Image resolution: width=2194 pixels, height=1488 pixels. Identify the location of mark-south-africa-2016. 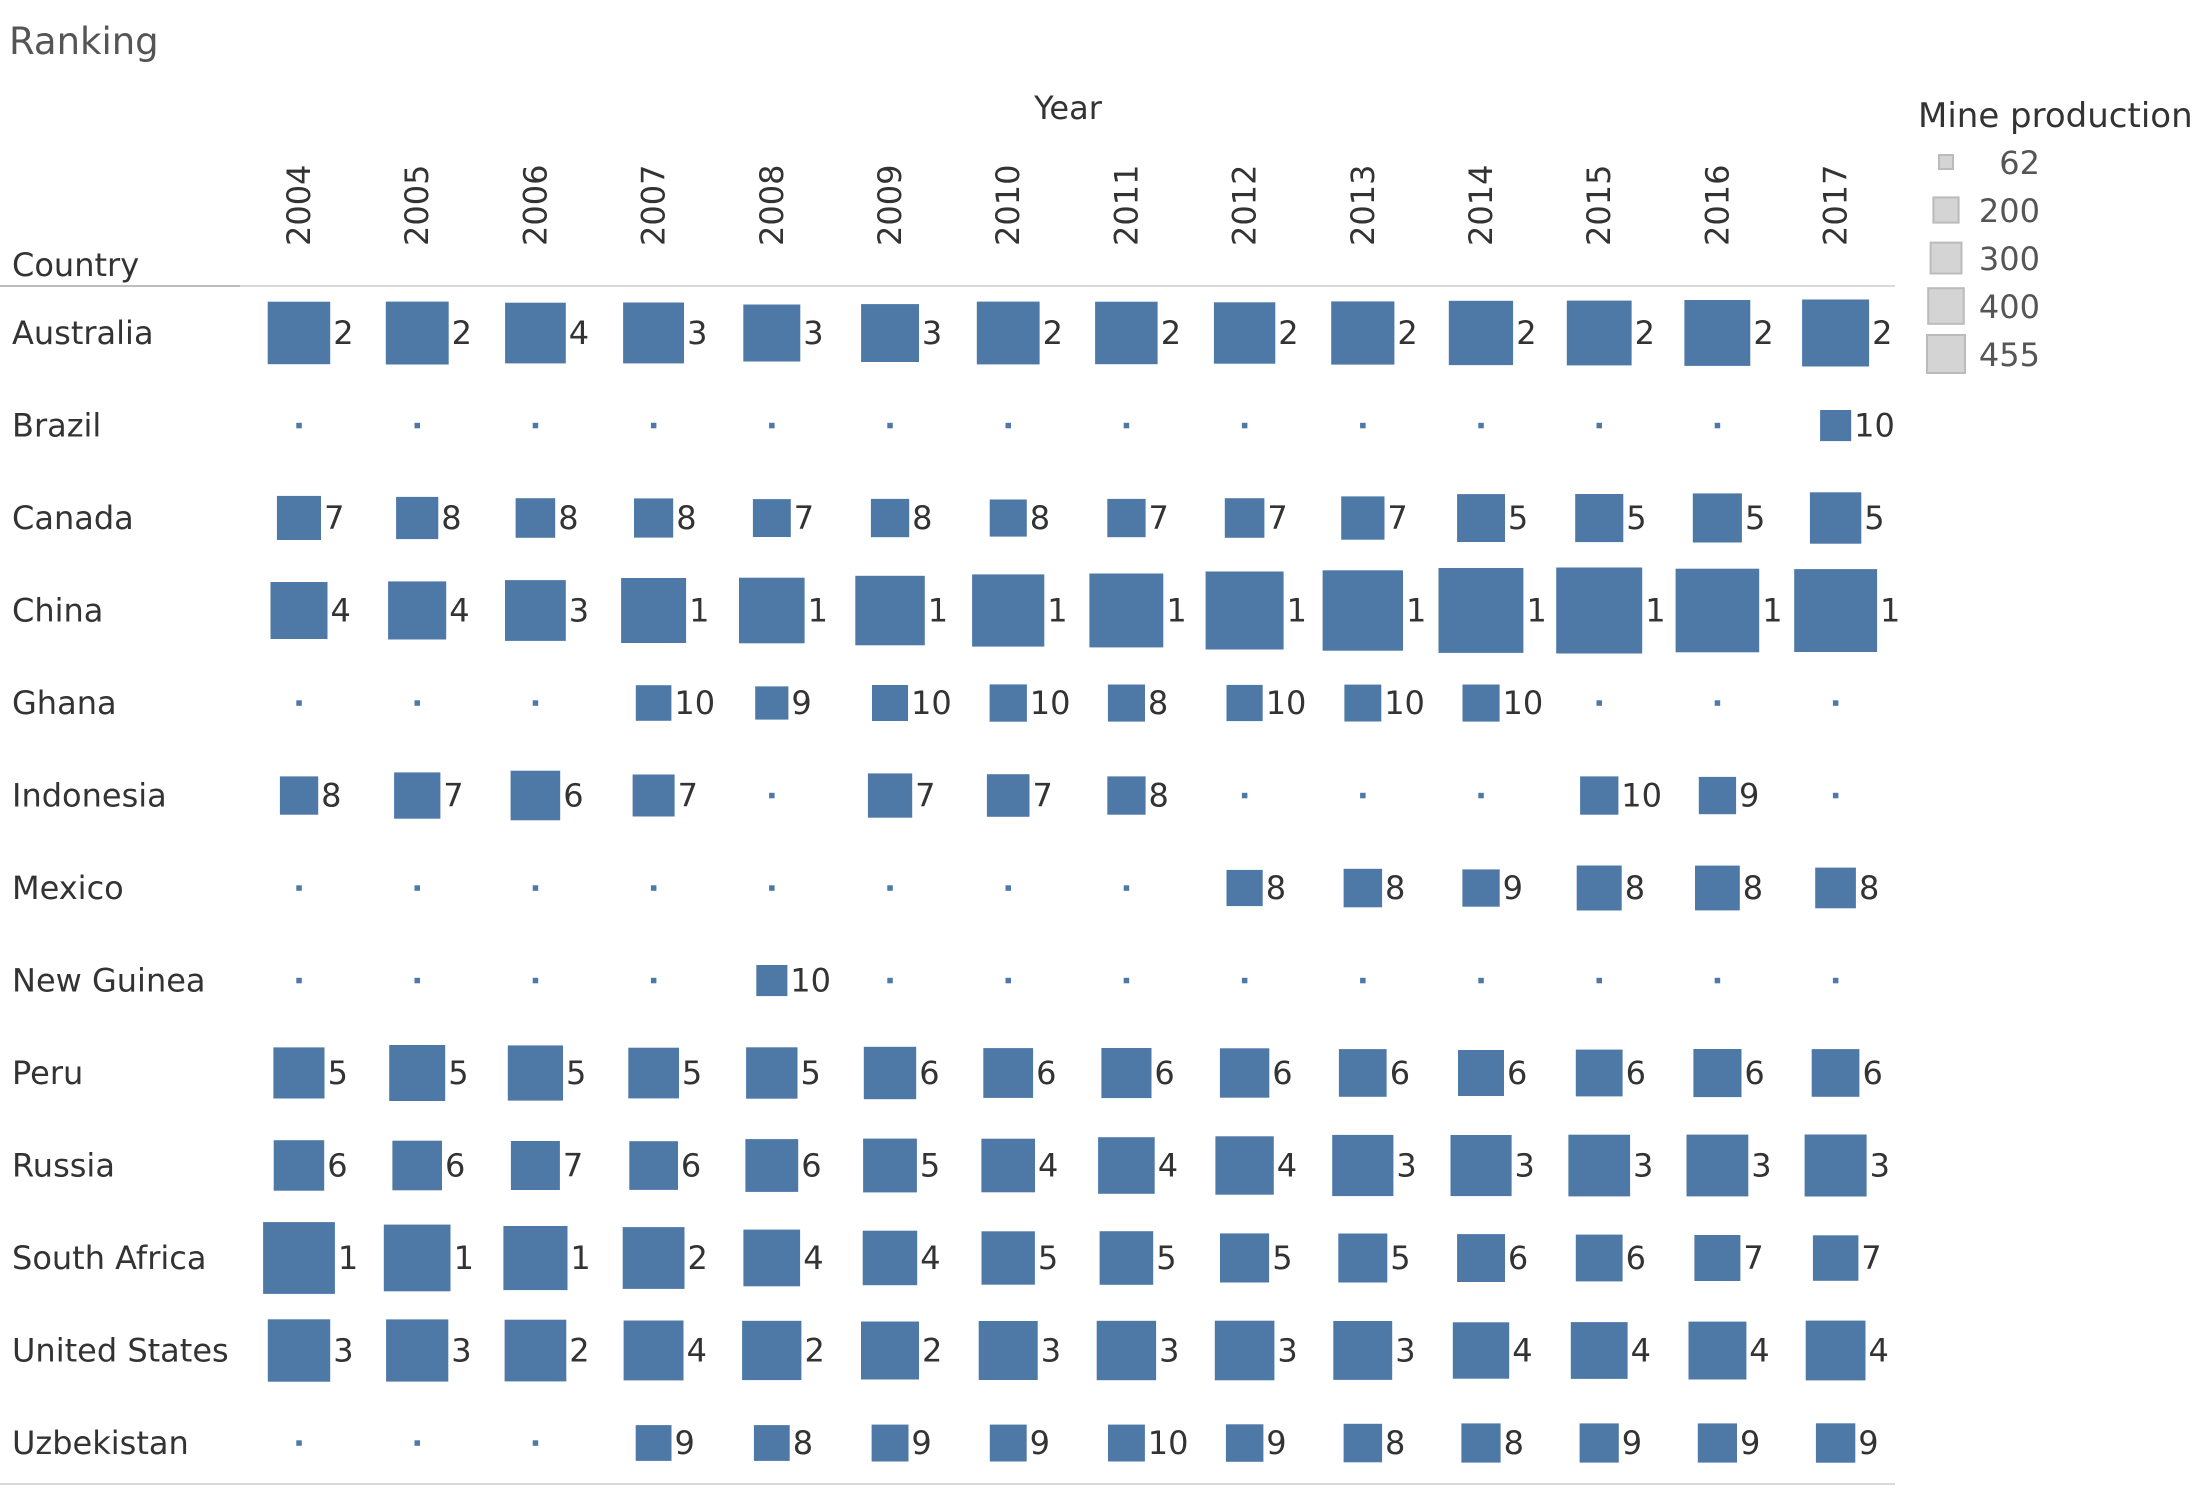
(1717, 1258).